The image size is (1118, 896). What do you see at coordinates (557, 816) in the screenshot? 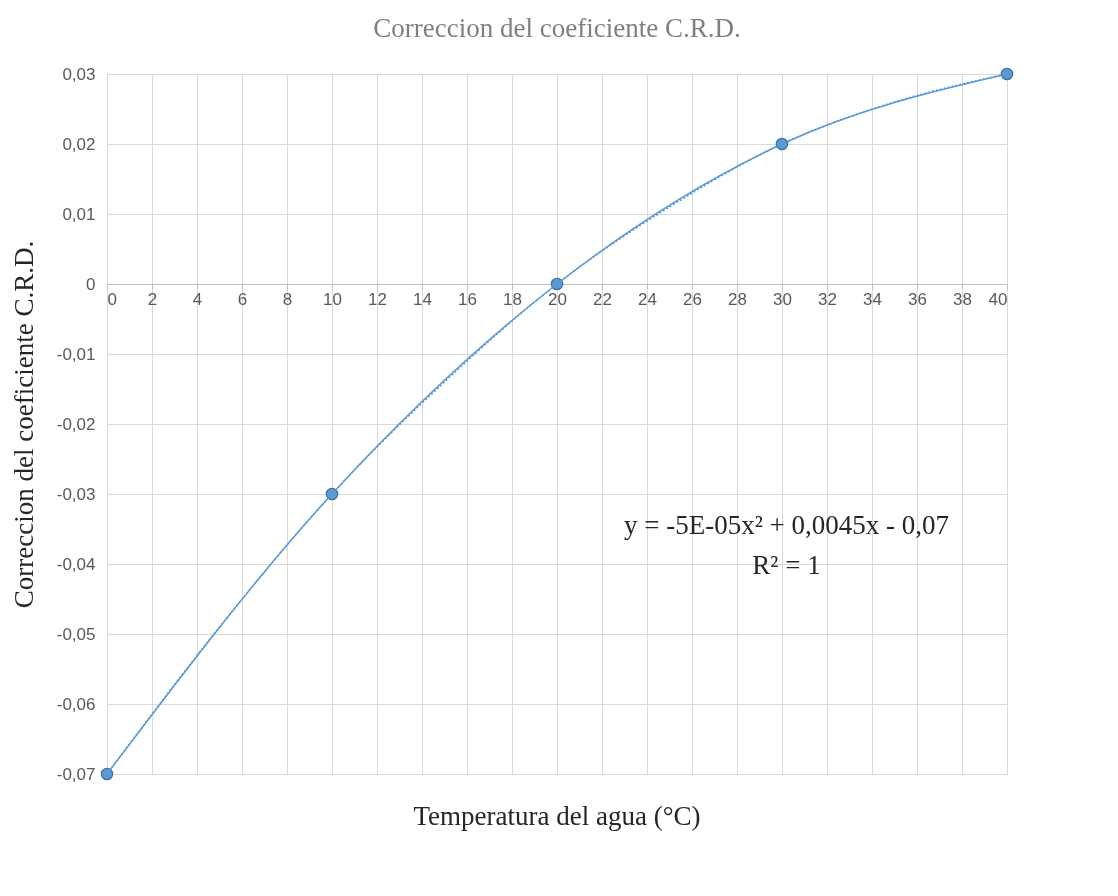
I see `x-axis-title: Temperatura del agua (°C)` at bounding box center [557, 816].